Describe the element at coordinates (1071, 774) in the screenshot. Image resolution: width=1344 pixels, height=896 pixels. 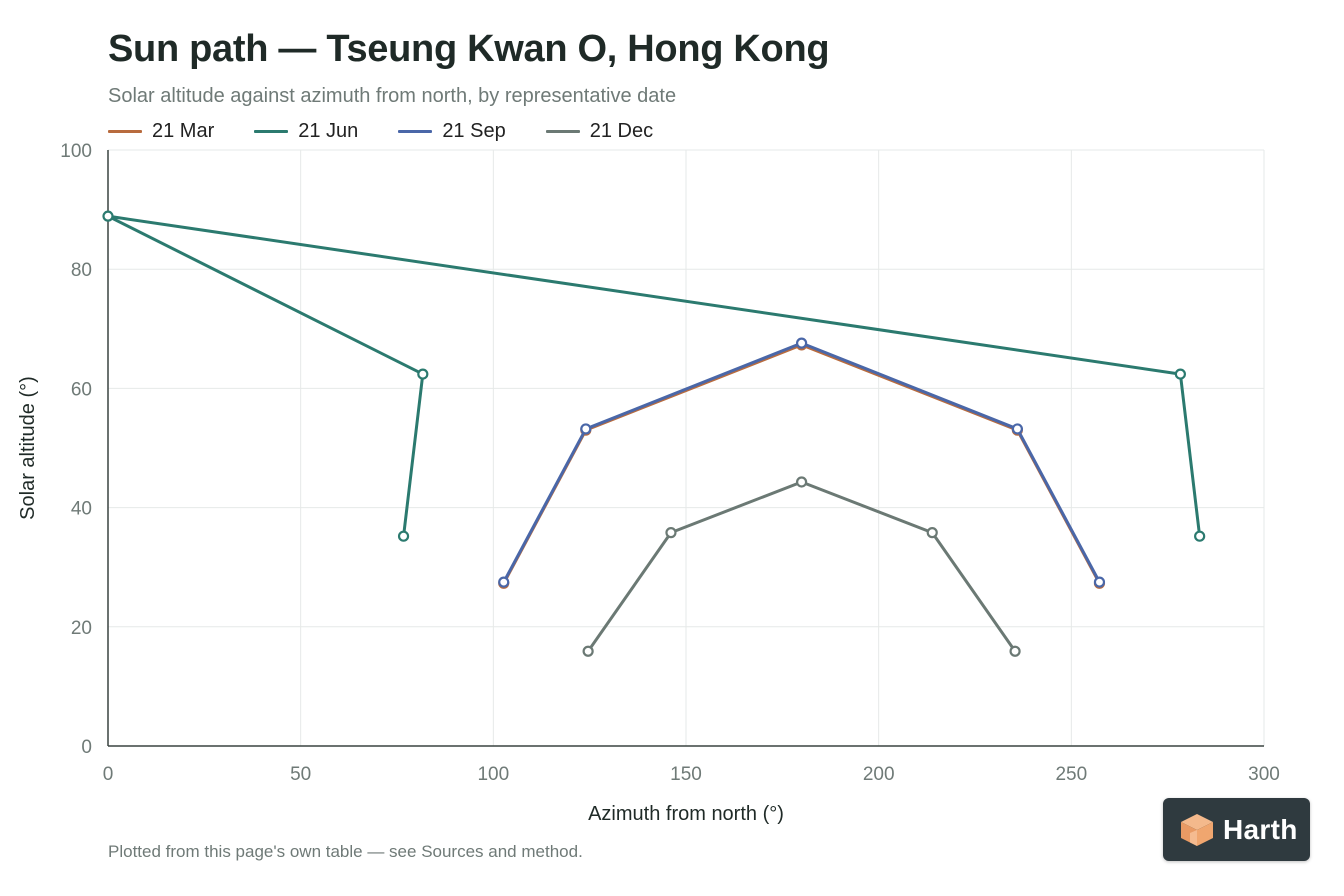
I see `x-tick-label: 250` at that location.